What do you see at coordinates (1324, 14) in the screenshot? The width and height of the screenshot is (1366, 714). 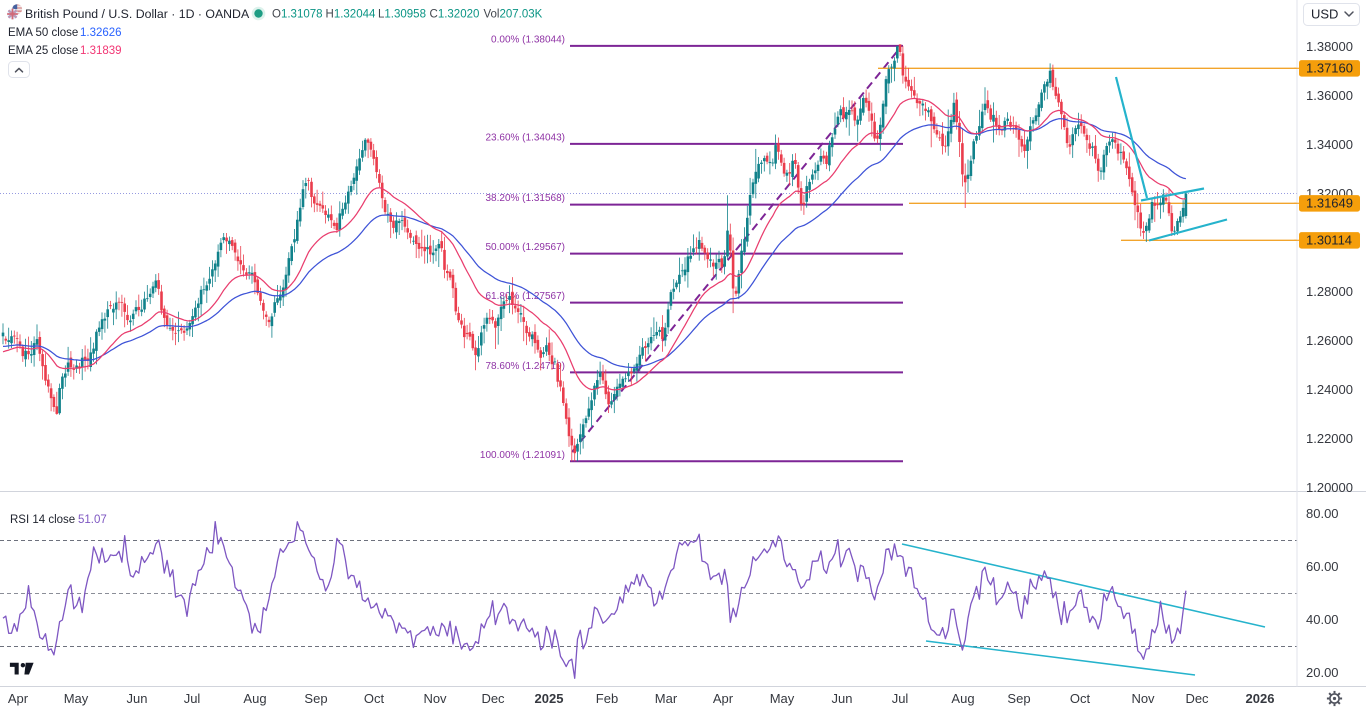 I see `svg-text: USD` at bounding box center [1324, 14].